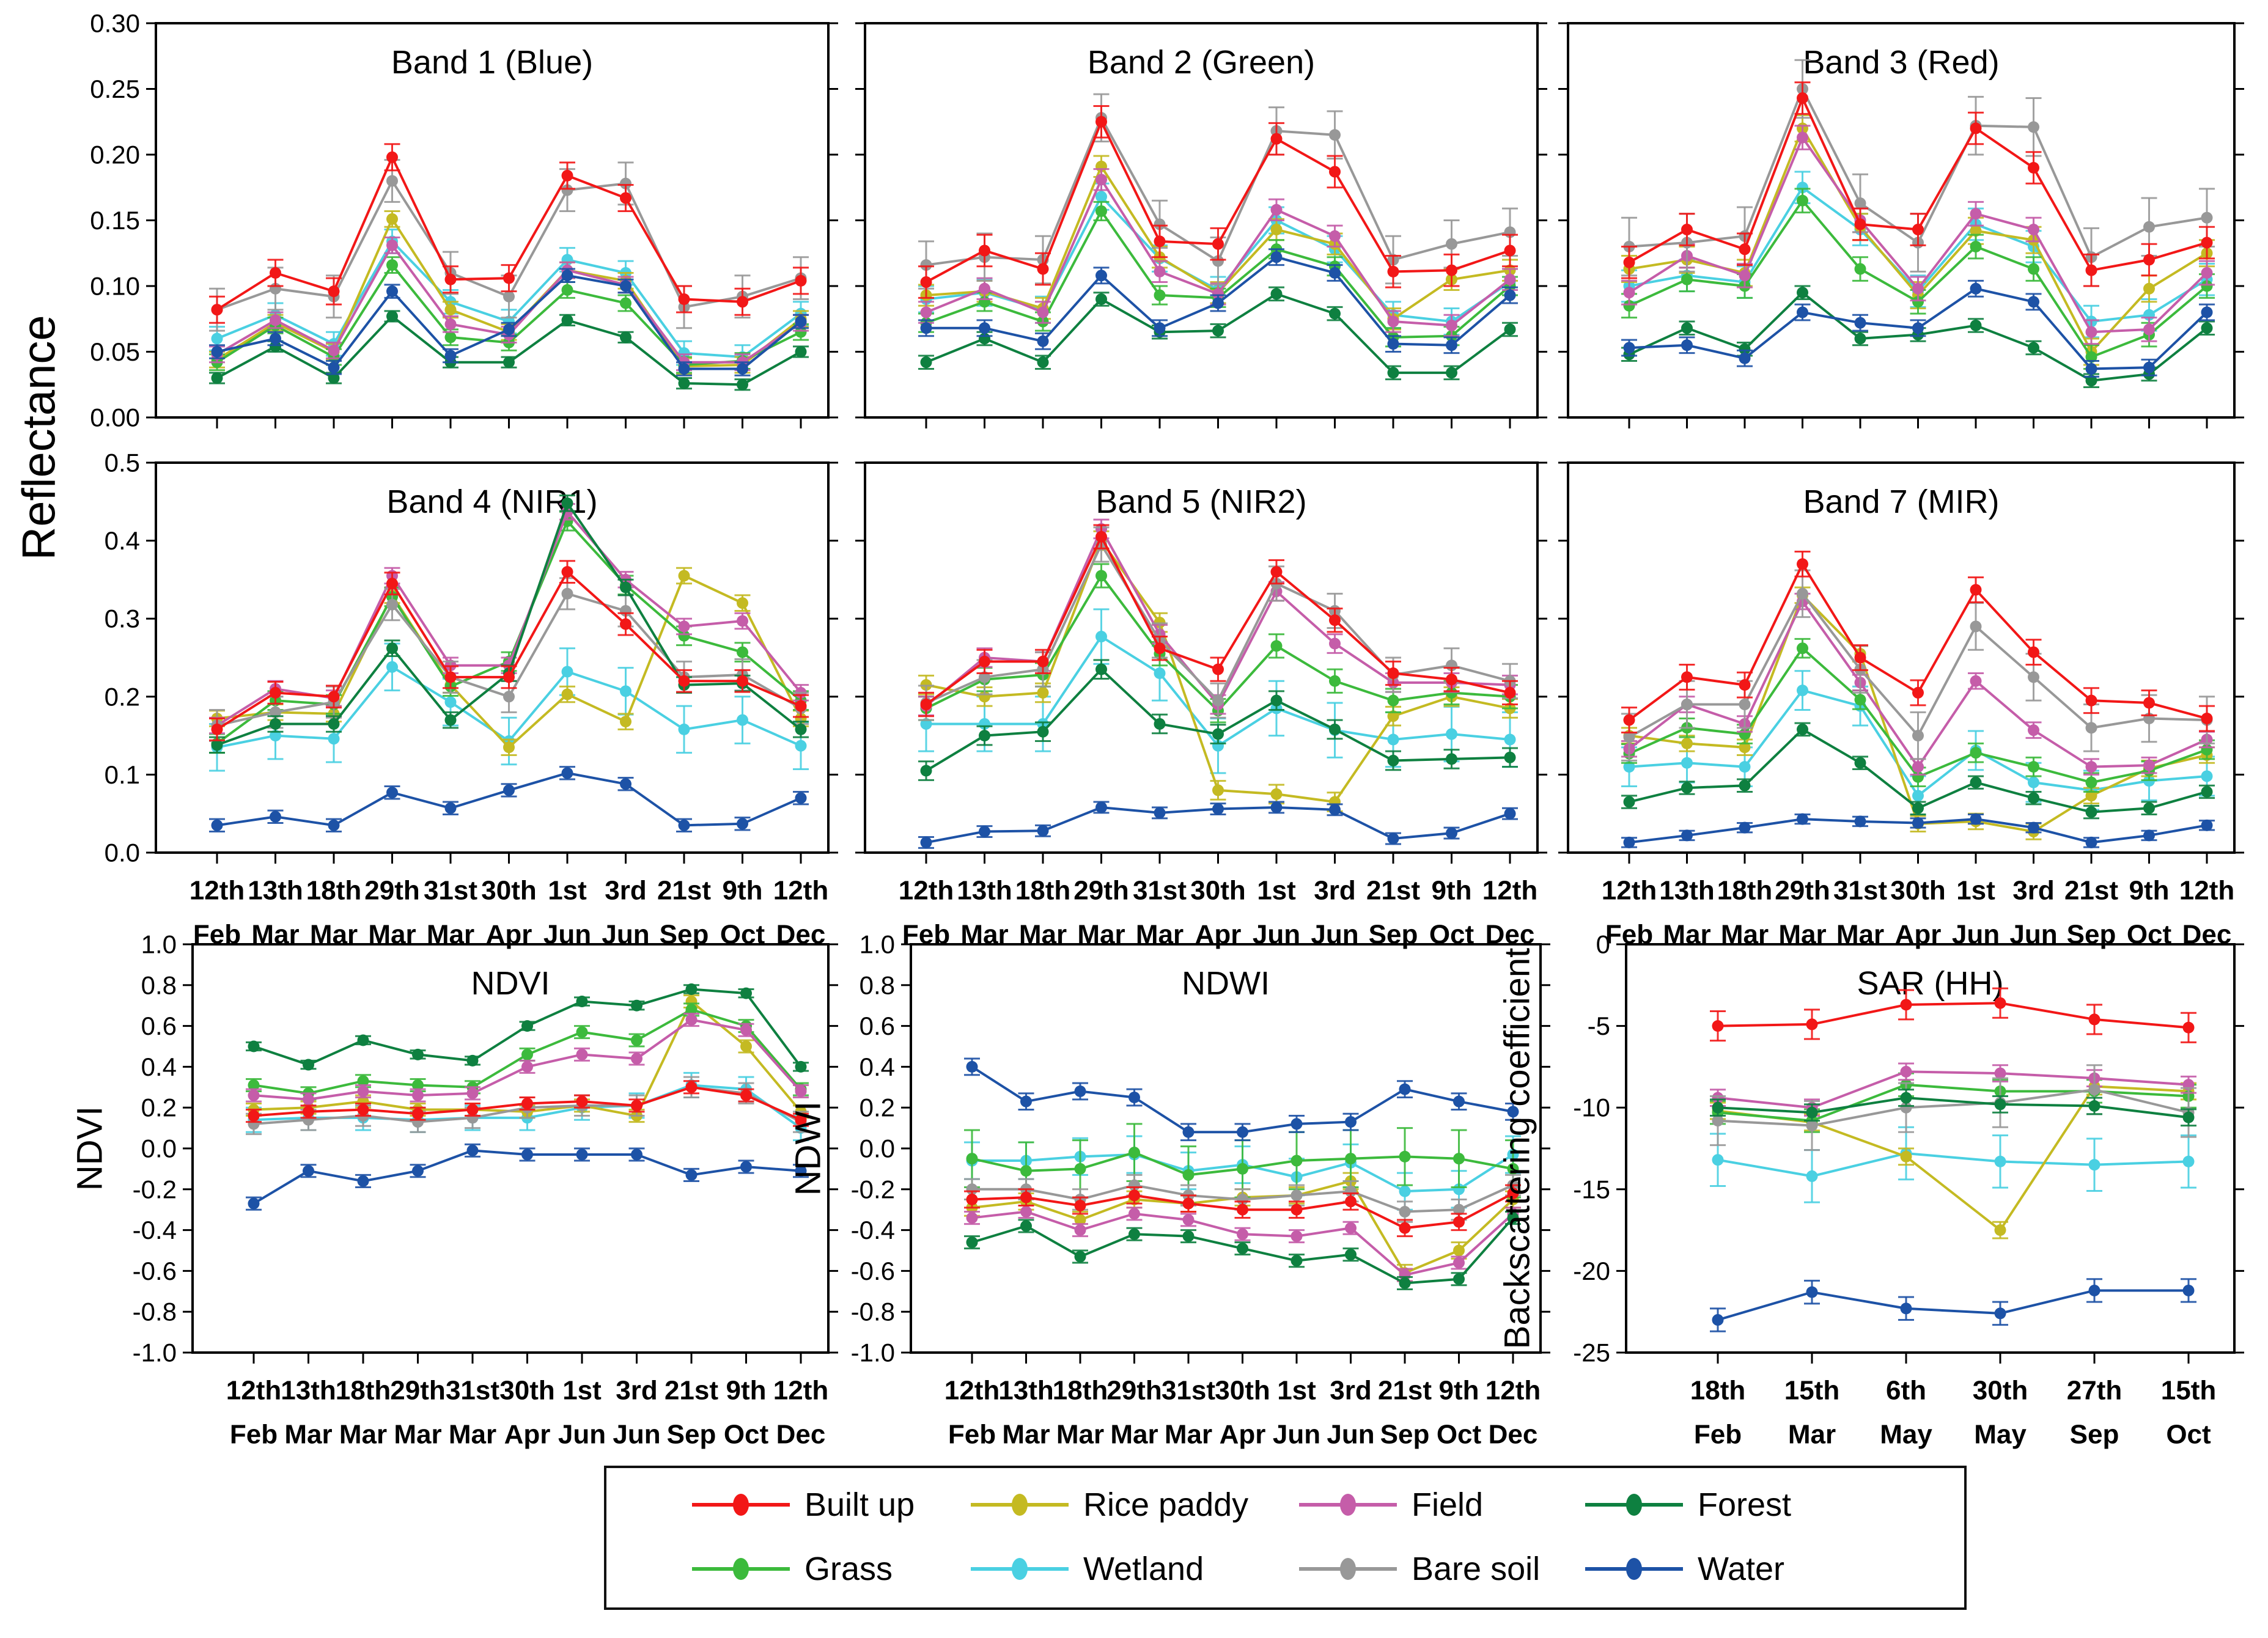 The width and height of the screenshot is (2268, 1638). Describe the element at coordinates (691, 1435) in the screenshot. I see `x-tick-month: Sep` at that location.